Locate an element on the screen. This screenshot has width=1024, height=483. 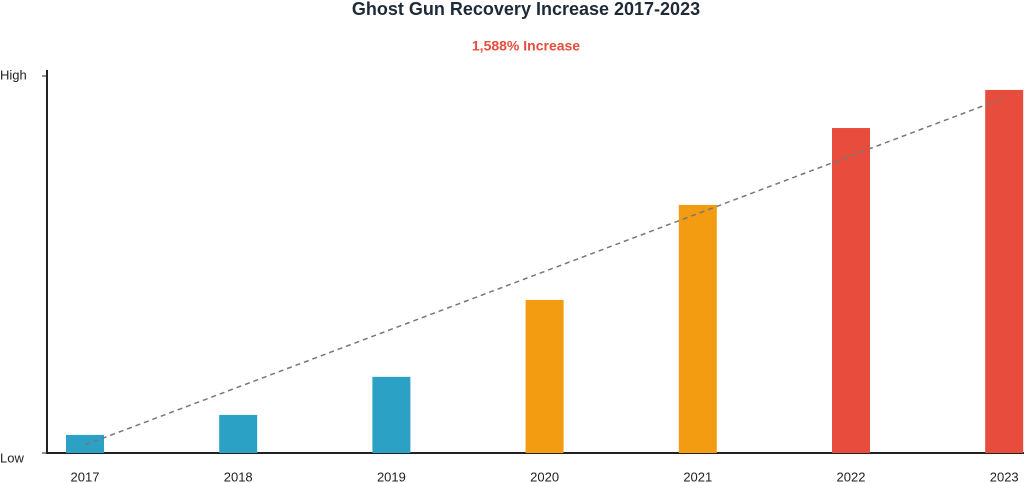
x-tick-label: 2022 is located at coordinates (851, 476).